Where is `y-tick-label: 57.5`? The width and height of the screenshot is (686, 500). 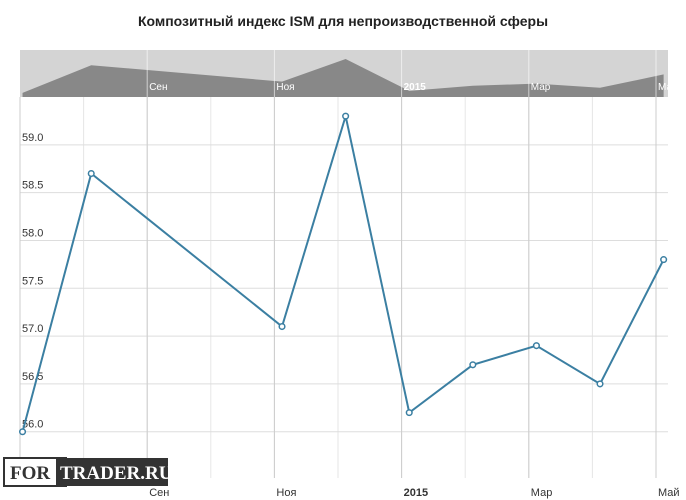 y-tick-label: 57.5 is located at coordinates (32, 281).